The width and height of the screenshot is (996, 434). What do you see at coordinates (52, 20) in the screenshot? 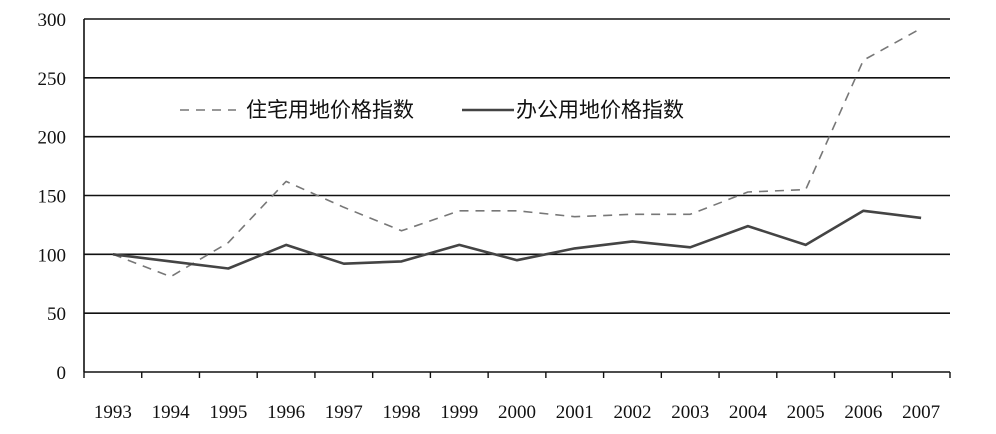
I see `y-tick-label: 300` at bounding box center [52, 20].